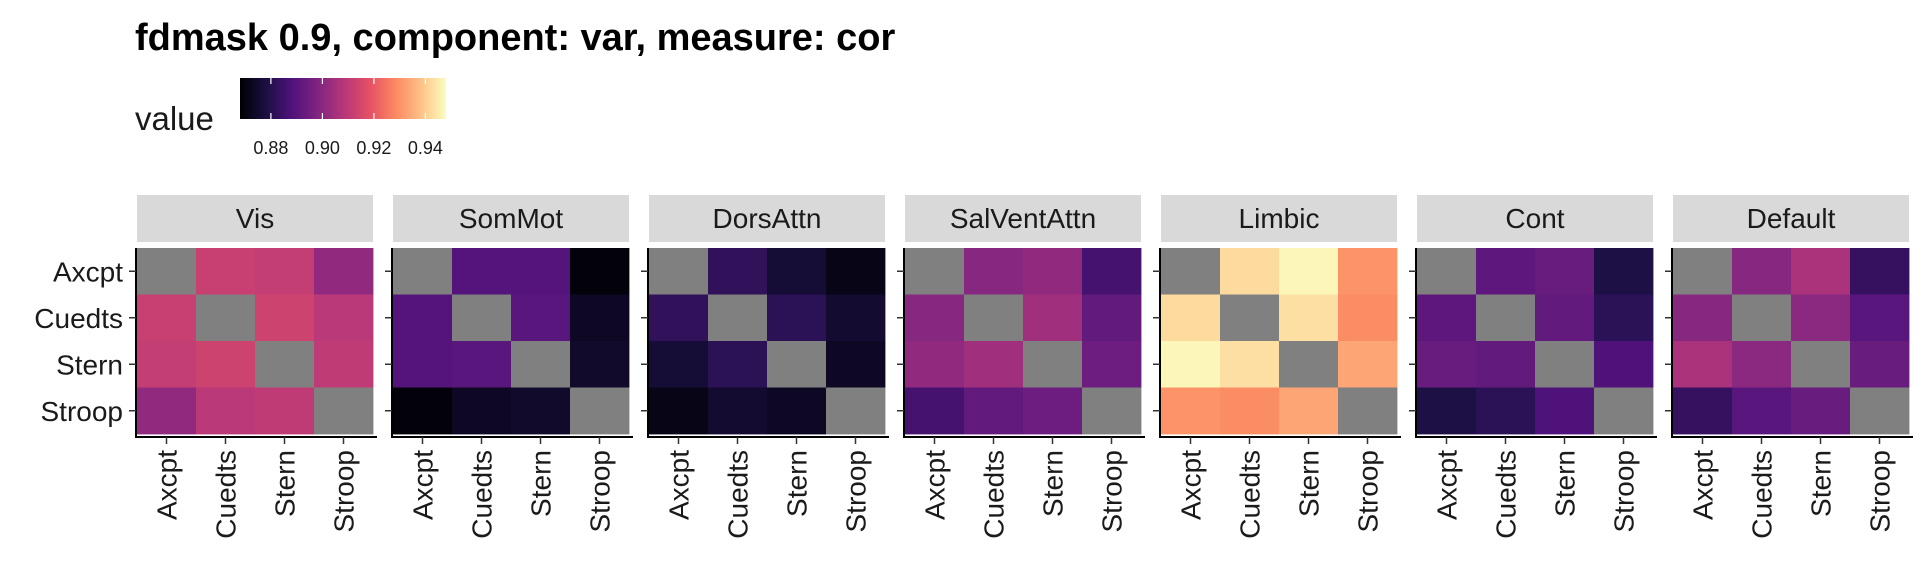 The image size is (1920, 576). I want to click on facet-panel-dorsattn: DorsAttn Axcpt Cuedts Stern Stroop, so click(765, 367).